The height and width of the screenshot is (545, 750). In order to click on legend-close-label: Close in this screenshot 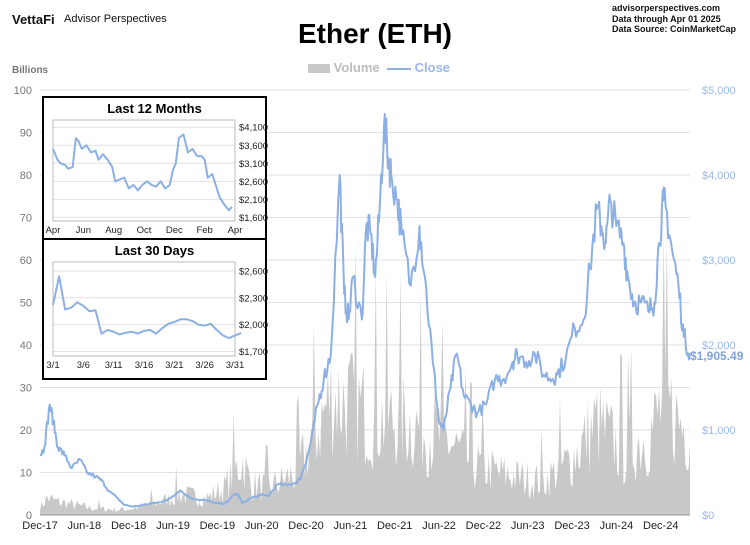, I will do `click(432, 67)`.